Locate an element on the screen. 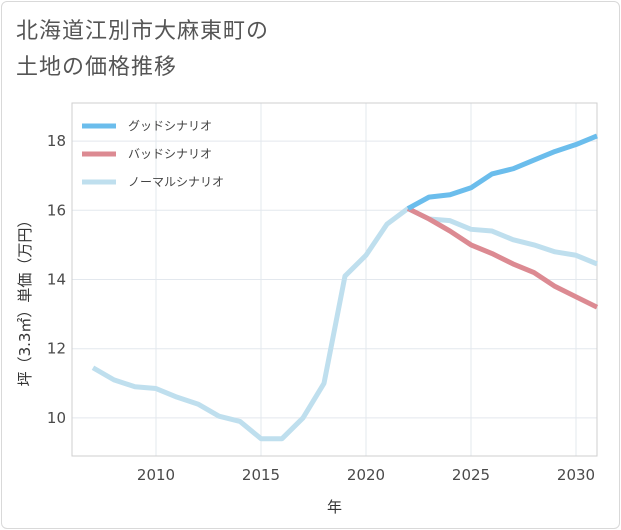 The width and height of the screenshot is (621, 530). title-line-1: 北海道江別市大麻東町の is located at coordinates (143, 31).